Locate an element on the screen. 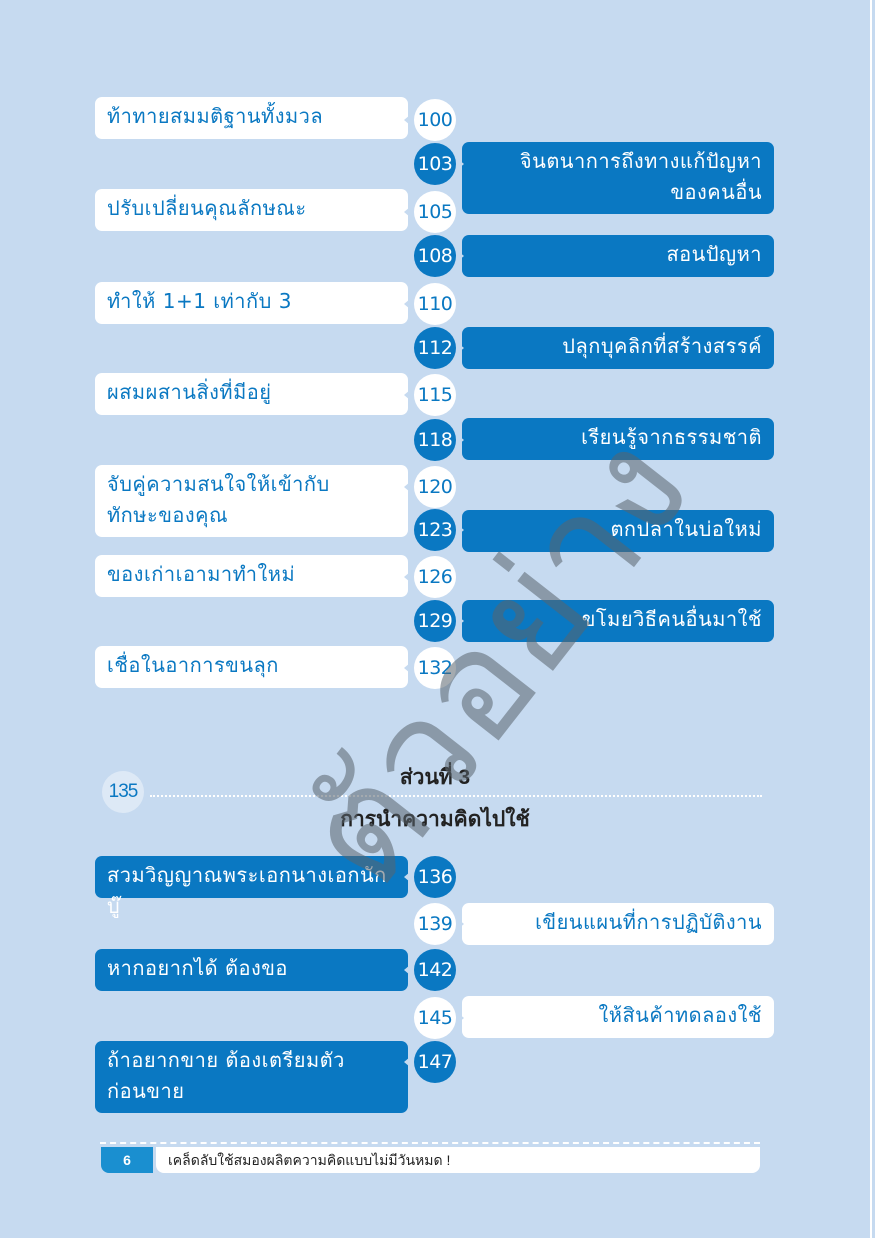 This screenshot has width=875, height=1238. toc-page-number: 118 is located at coordinates (435, 440).